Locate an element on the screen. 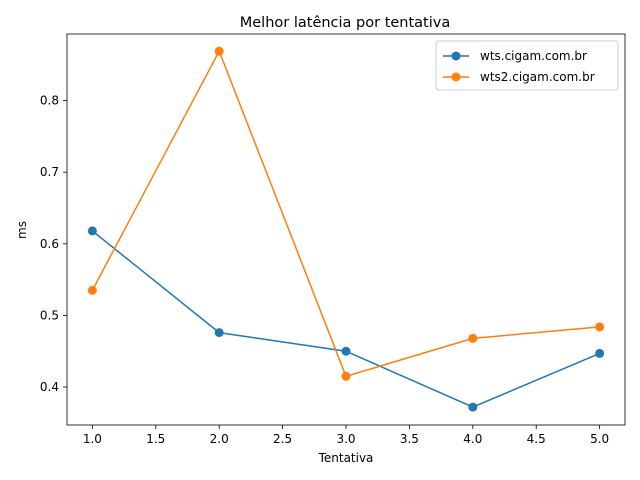  legend: wts.cigam.com.br wts2.cigam.com.br is located at coordinates (527, 65).